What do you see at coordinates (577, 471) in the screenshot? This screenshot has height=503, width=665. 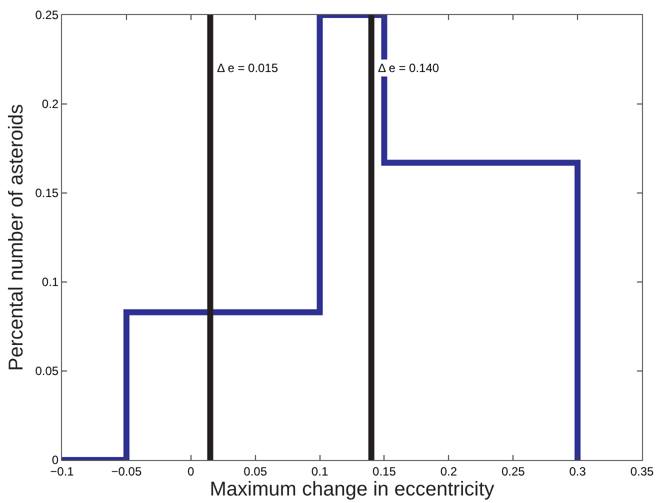 I see `x-tick-label: 0.3` at bounding box center [577, 471].